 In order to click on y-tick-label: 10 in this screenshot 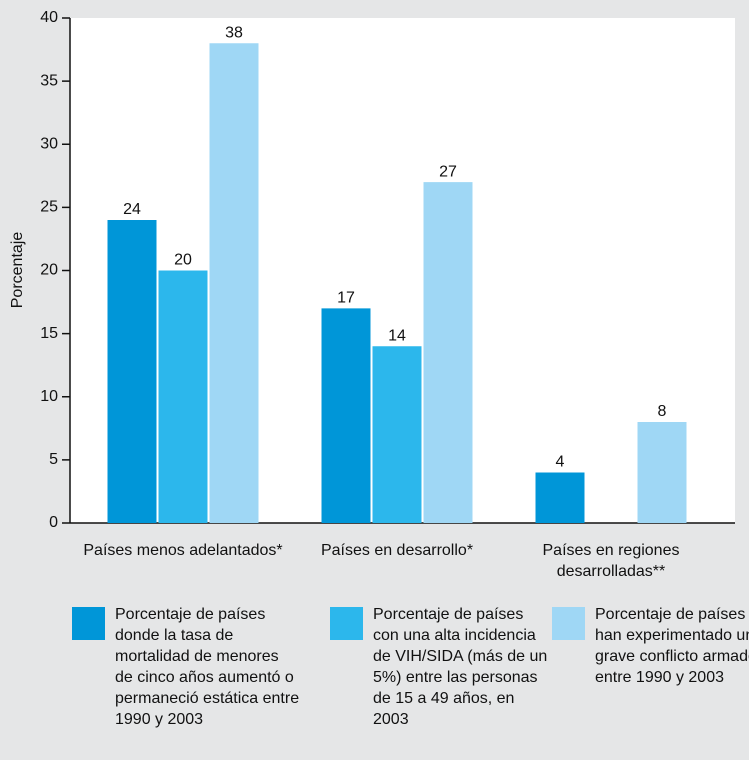, I will do `click(49, 396)`.